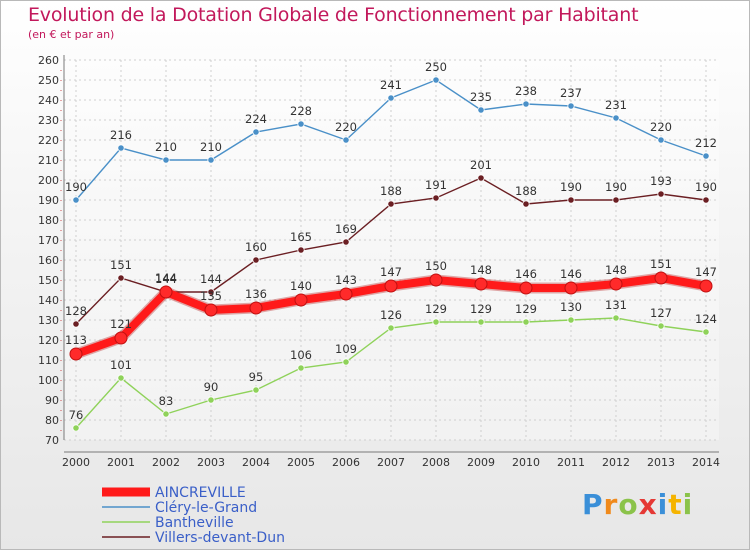  Describe the element at coordinates (661, 181) in the screenshot. I see `data-label: 193` at that location.